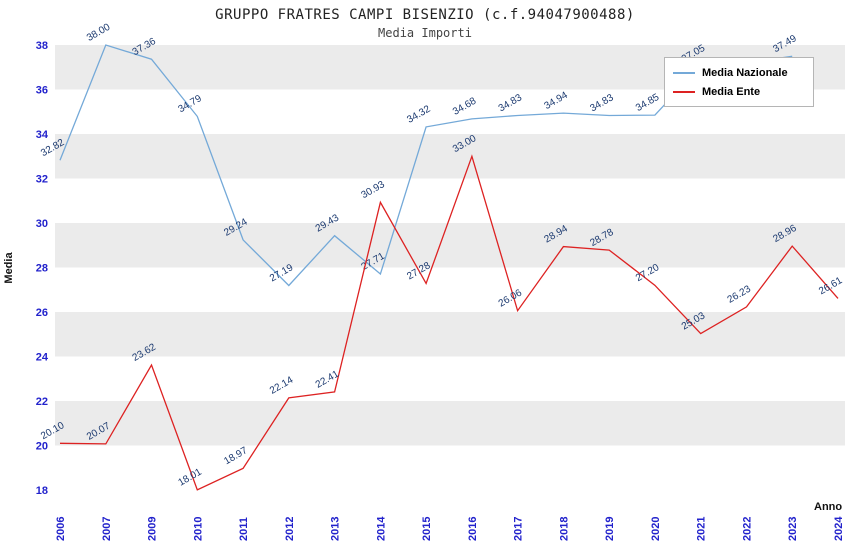 The image size is (850, 550). I want to click on point-label: 34.85, so click(648, 103).